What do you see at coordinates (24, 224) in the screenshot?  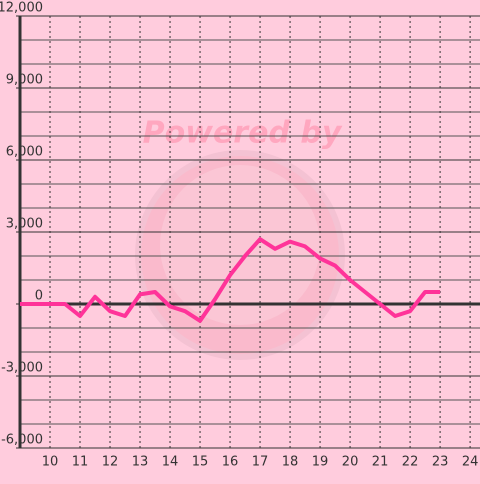 I see `y-tick-label: 3,000` at bounding box center [24, 224].